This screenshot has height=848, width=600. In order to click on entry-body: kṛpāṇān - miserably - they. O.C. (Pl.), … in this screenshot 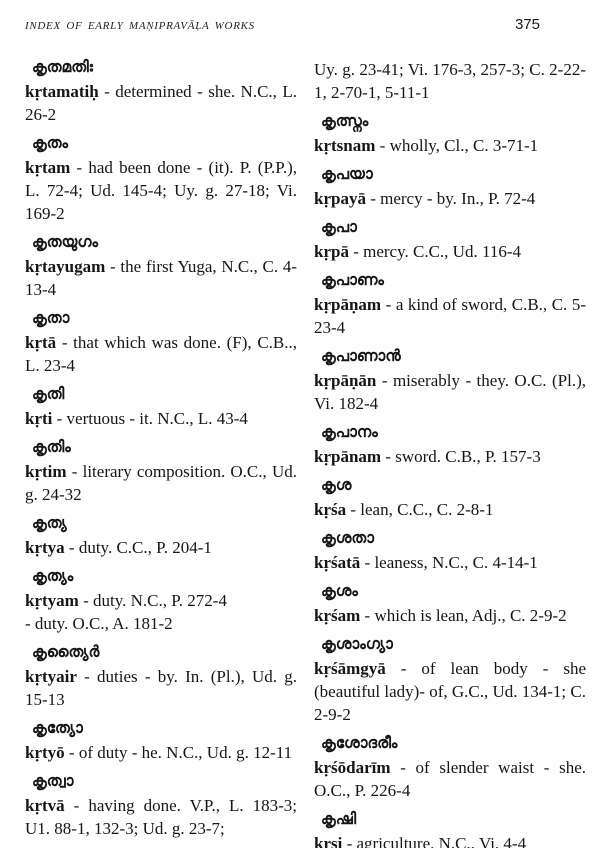, I will do `click(450, 392)`.